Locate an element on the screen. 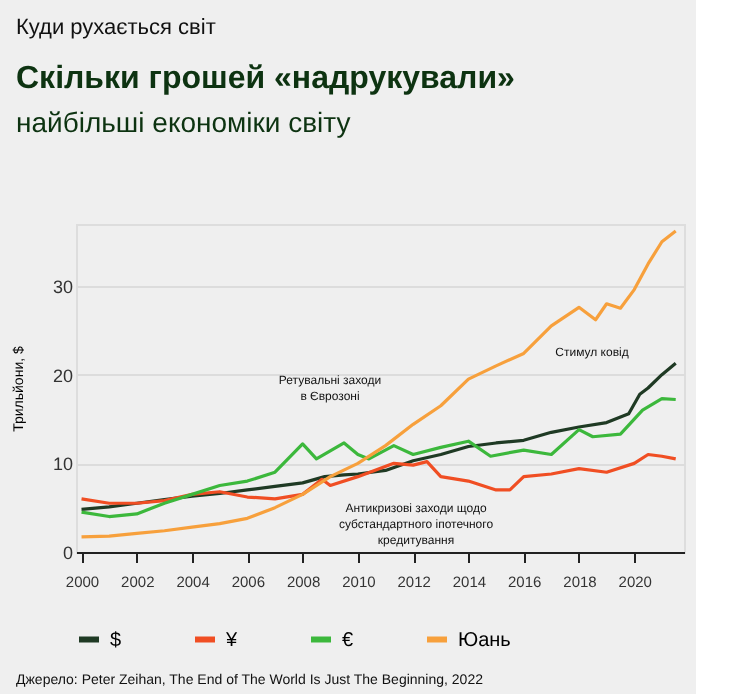  y-tick-label: 30 is located at coordinates (62, 287).